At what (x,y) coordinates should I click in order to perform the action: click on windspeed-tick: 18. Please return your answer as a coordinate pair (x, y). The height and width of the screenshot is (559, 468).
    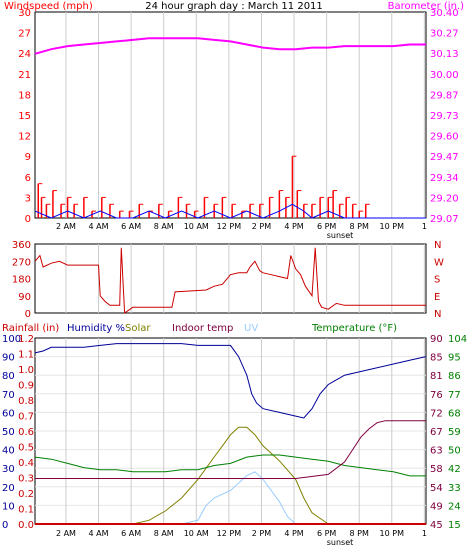
    Looking at the image, I should click on (24, 95).